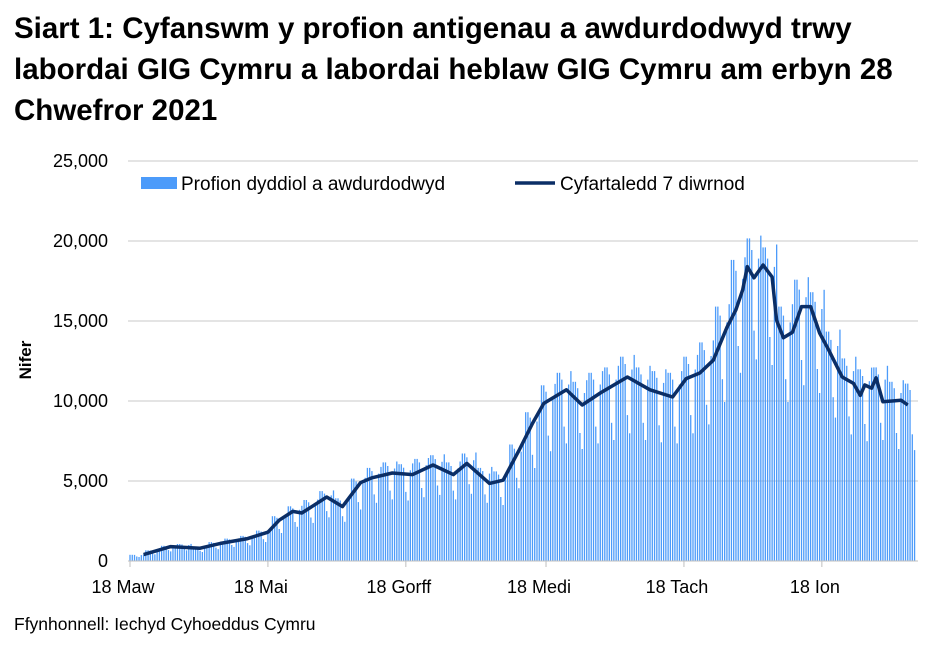 The image size is (941, 650). Describe the element at coordinates (80, 241) in the screenshot. I see `y-tick-label: 20,000` at that location.